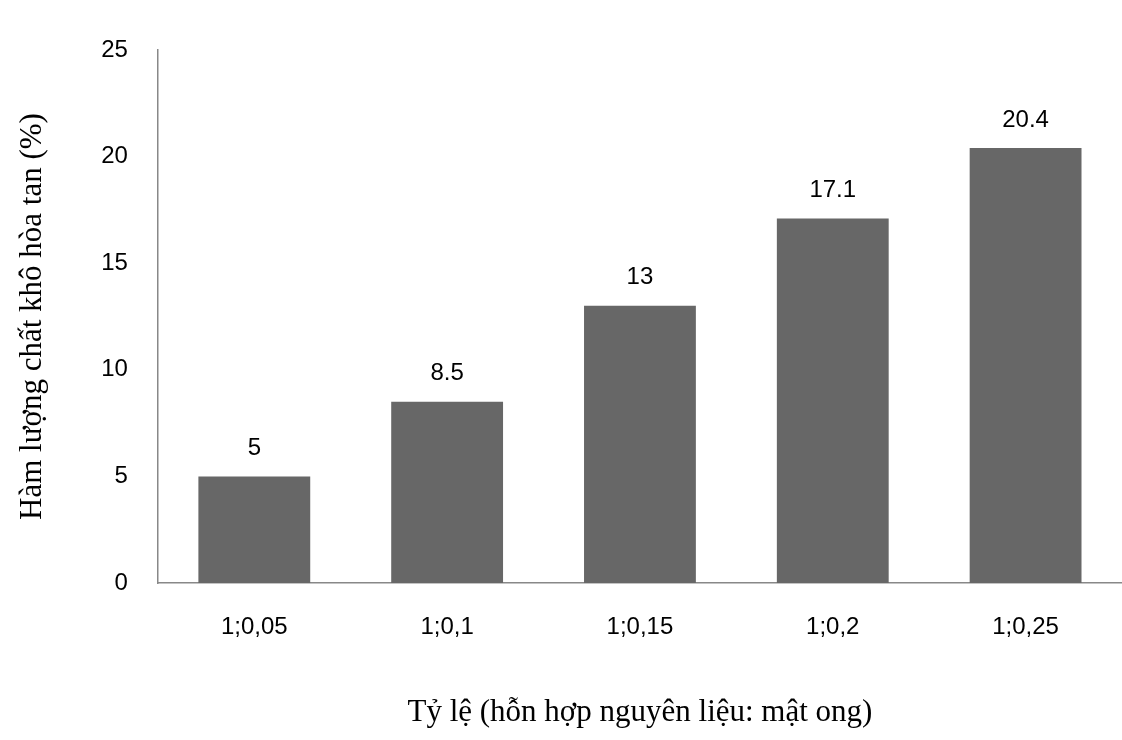 The height and width of the screenshot is (740, 1122). I want to click on x-tick-label: 1;0,05, so click(254, 626).